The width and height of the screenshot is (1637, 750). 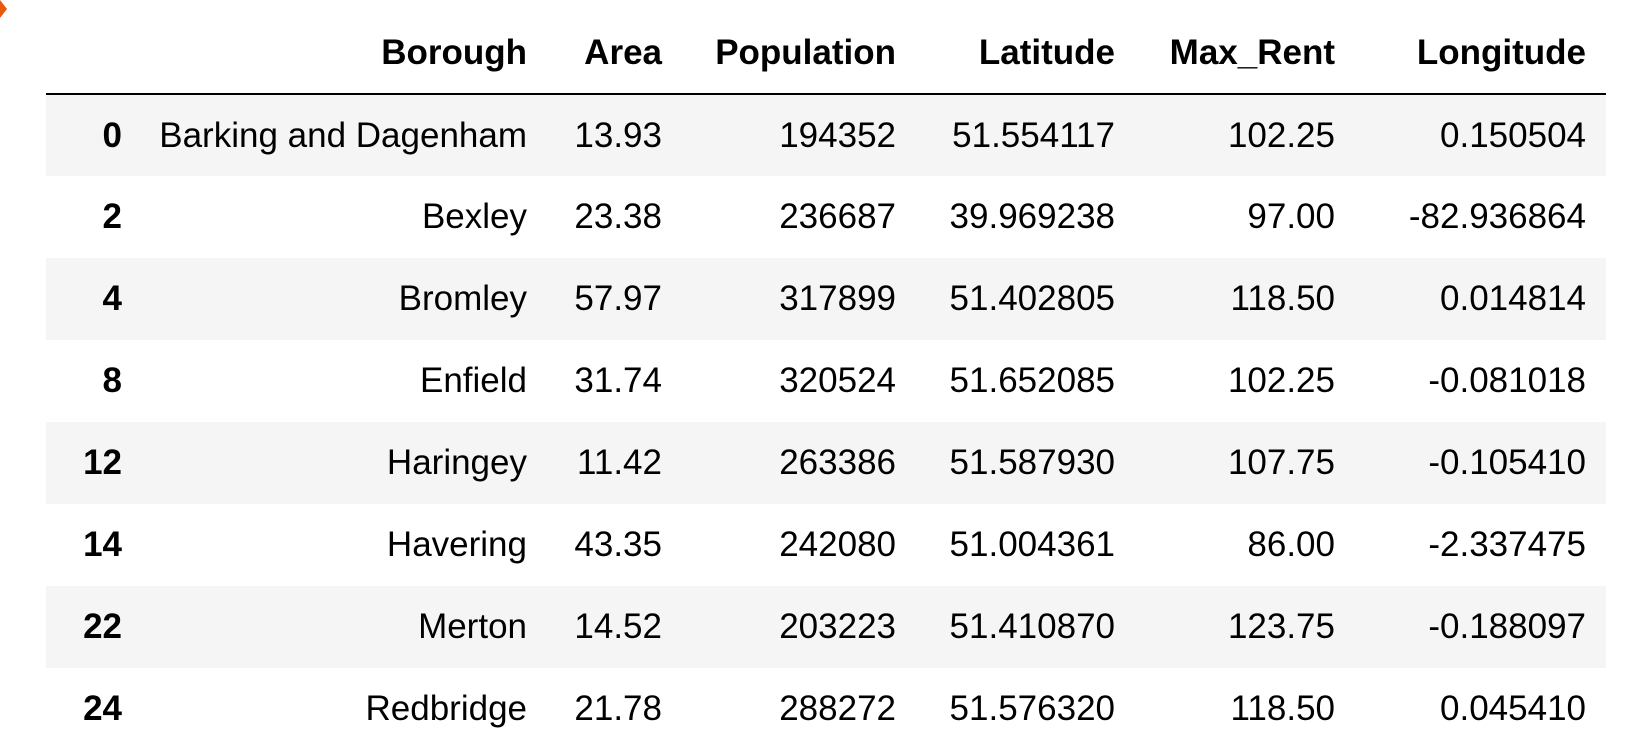 I want to click on cell-area: 23.38, so click(x=618, y=216).